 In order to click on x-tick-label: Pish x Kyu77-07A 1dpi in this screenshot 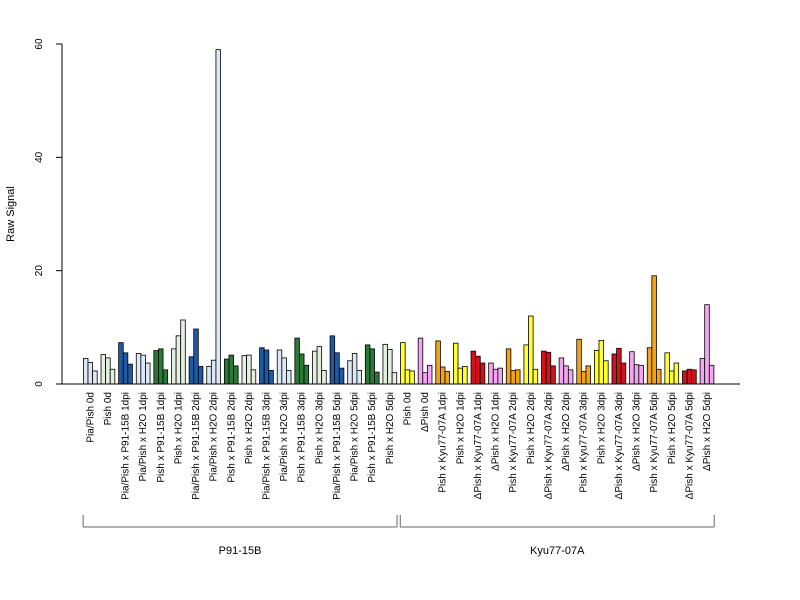, I will do `click(443, 442)`.